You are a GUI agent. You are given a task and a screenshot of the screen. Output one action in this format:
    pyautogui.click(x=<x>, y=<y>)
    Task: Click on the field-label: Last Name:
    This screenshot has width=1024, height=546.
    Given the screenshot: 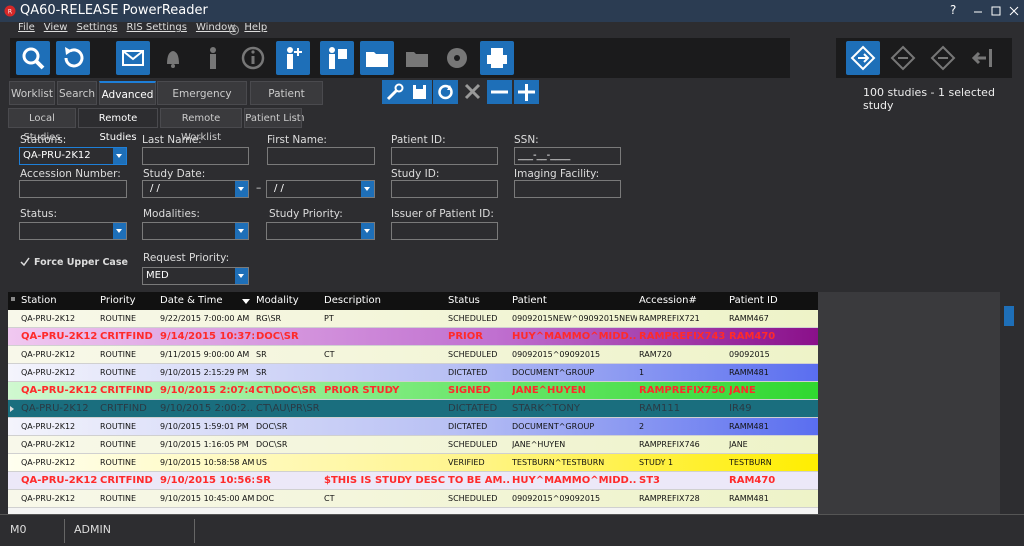 What is the action you would take?
    pyautogui.click(x=172, y=140)
    